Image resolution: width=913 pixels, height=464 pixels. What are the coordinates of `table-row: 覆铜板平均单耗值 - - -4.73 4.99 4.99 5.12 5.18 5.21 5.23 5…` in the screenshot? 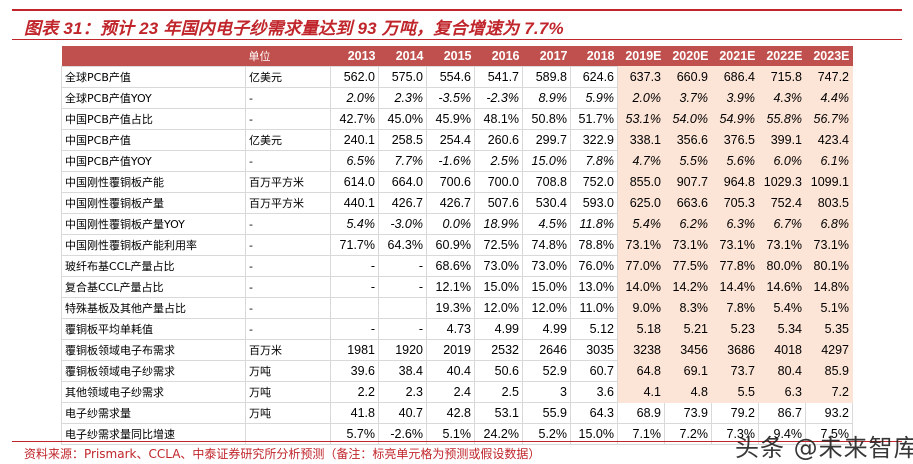 It's located at (457, 329).